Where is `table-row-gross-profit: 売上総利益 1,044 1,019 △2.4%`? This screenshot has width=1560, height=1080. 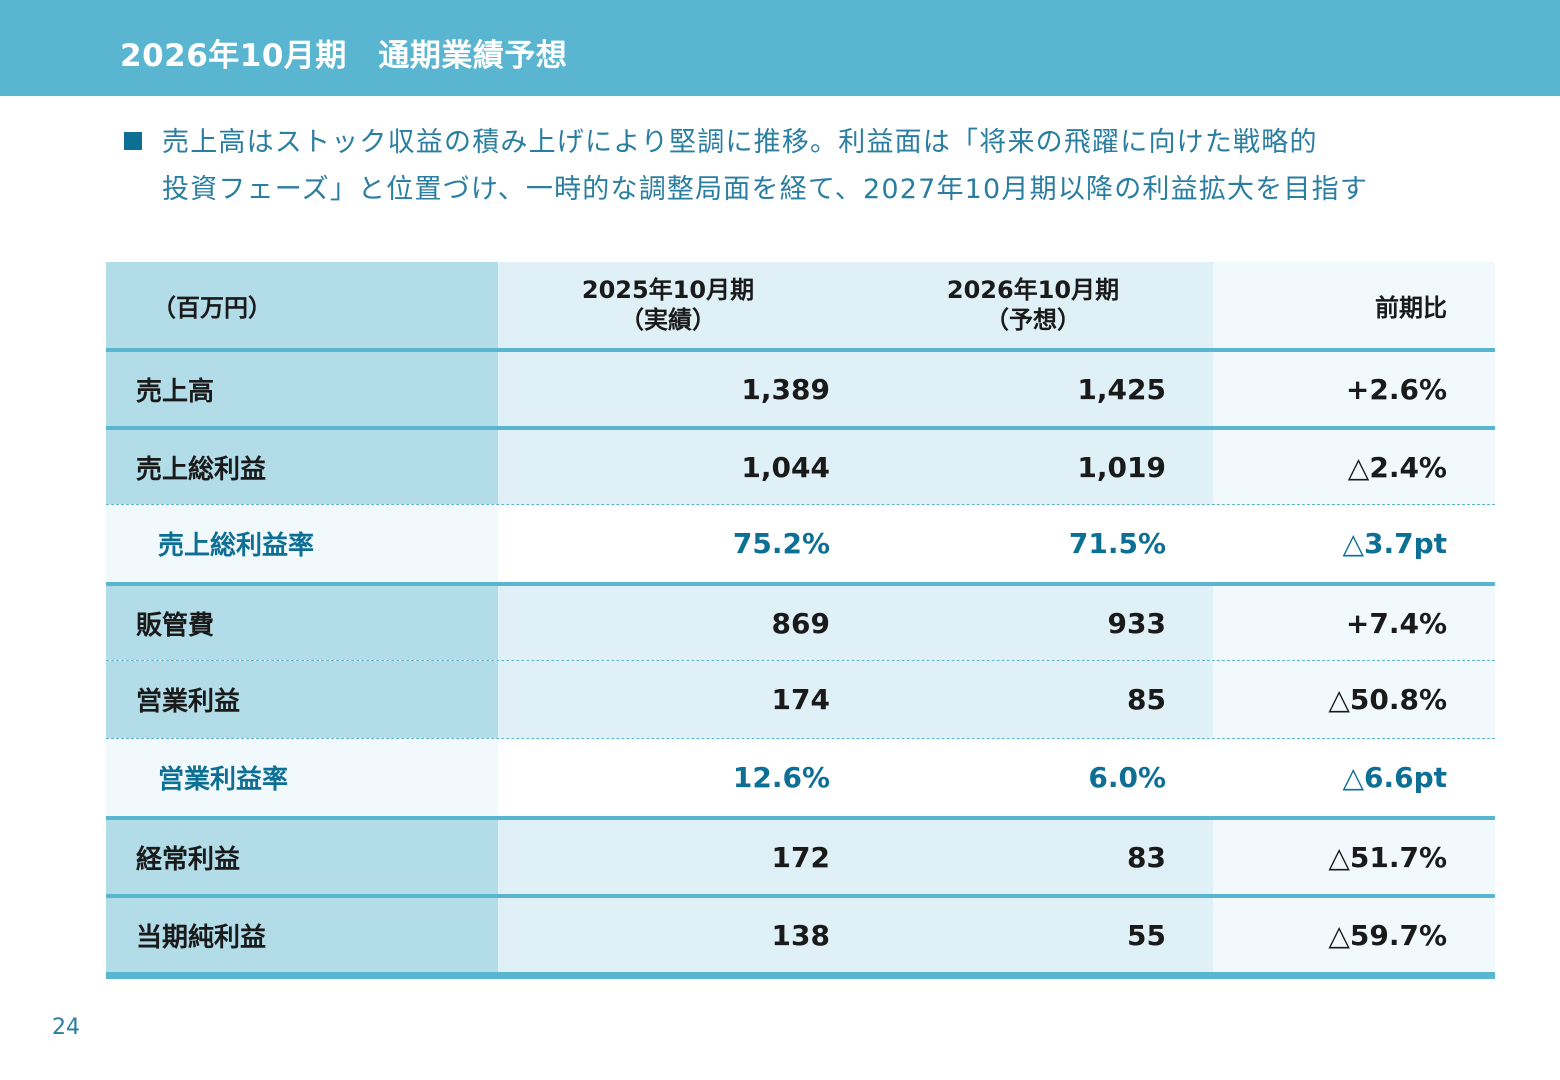 table-row-gross-profit: 売上総利益 1,044 1,019 △2.4% is located at coordinates (800, 465).